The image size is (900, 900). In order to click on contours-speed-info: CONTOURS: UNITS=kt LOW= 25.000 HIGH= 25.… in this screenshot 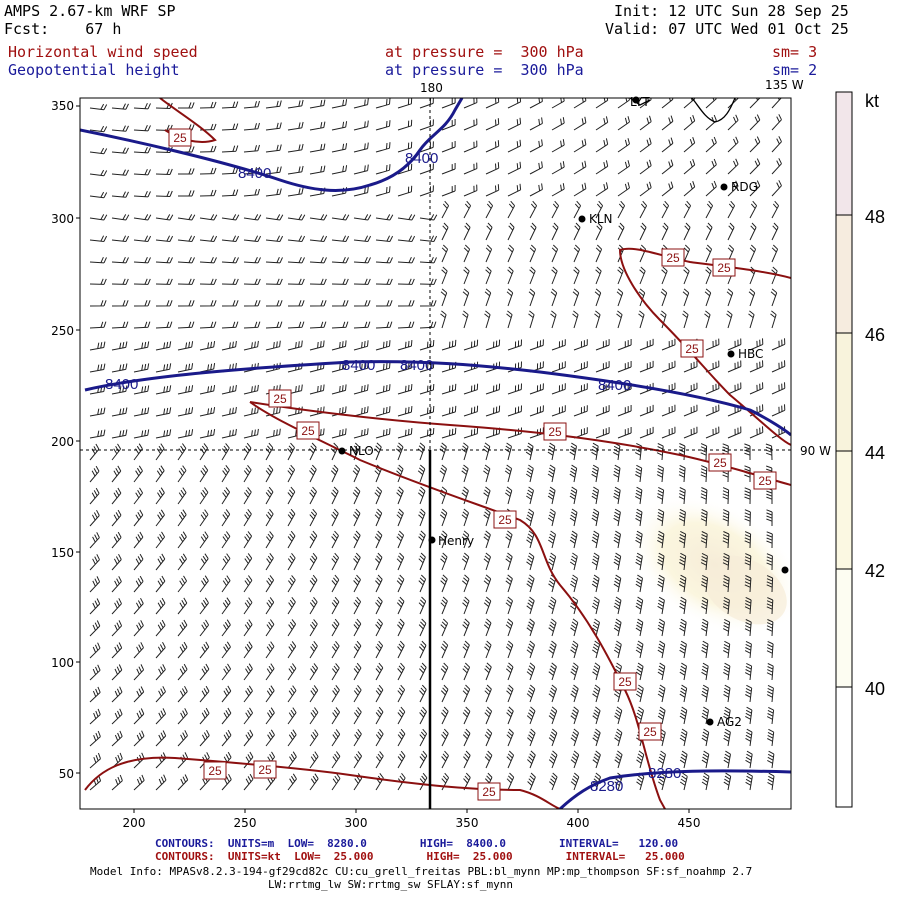, I will do `click(420, 856)`.